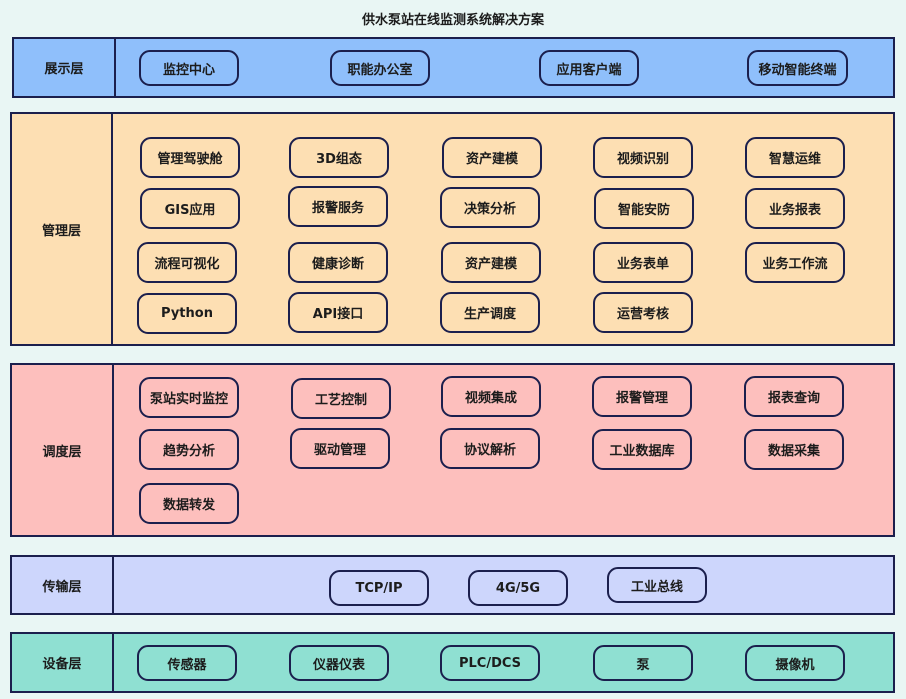  What do you see at coordinates (190, 157) in the screenshot?
I see `module-node: 管理驾驶舱` at bounding box center [190, 157].